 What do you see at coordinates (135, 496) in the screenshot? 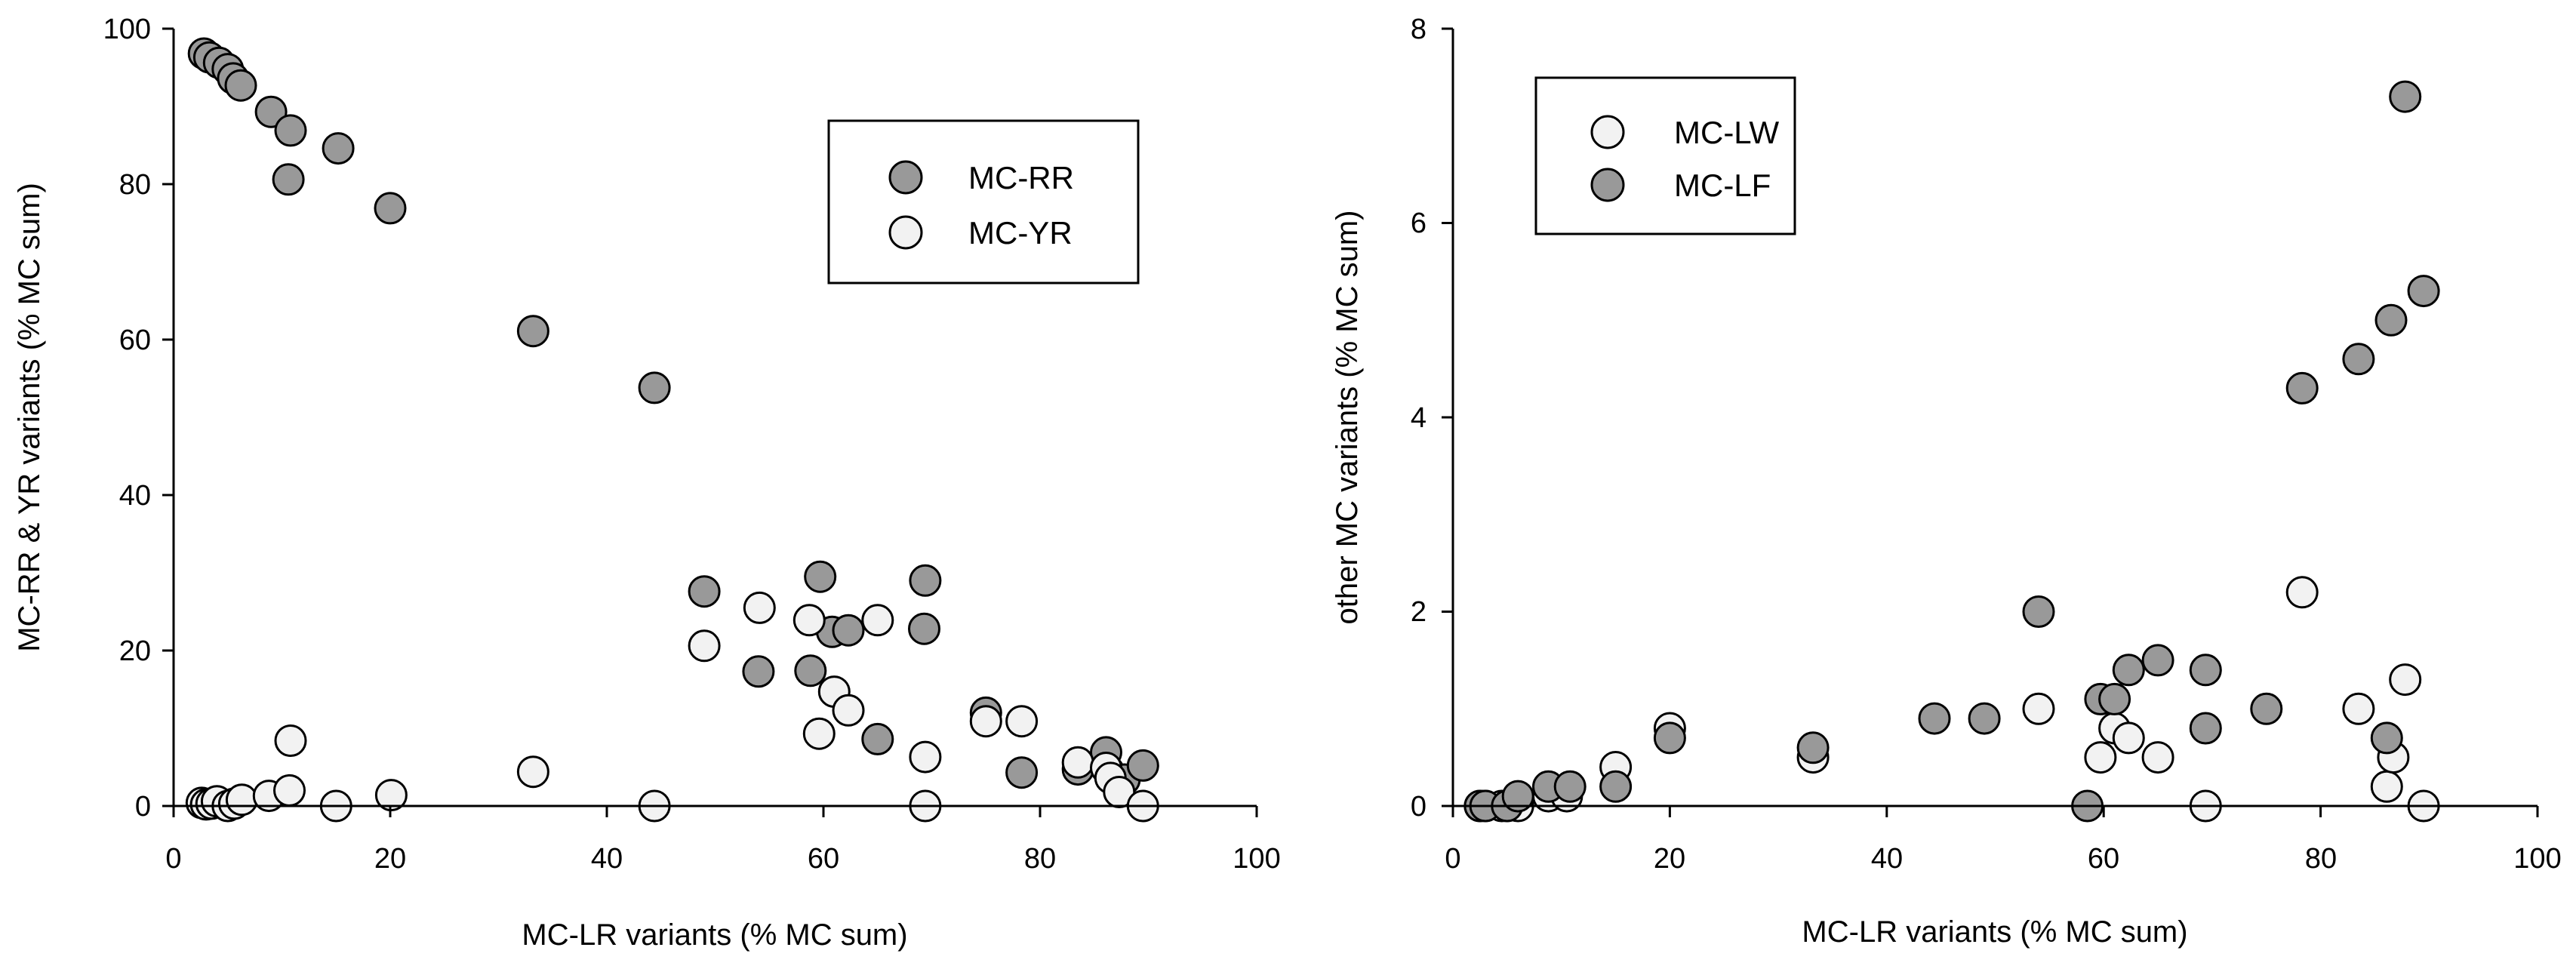
I see `left-y-tick-label: 40` at bounding box center [135, 496].